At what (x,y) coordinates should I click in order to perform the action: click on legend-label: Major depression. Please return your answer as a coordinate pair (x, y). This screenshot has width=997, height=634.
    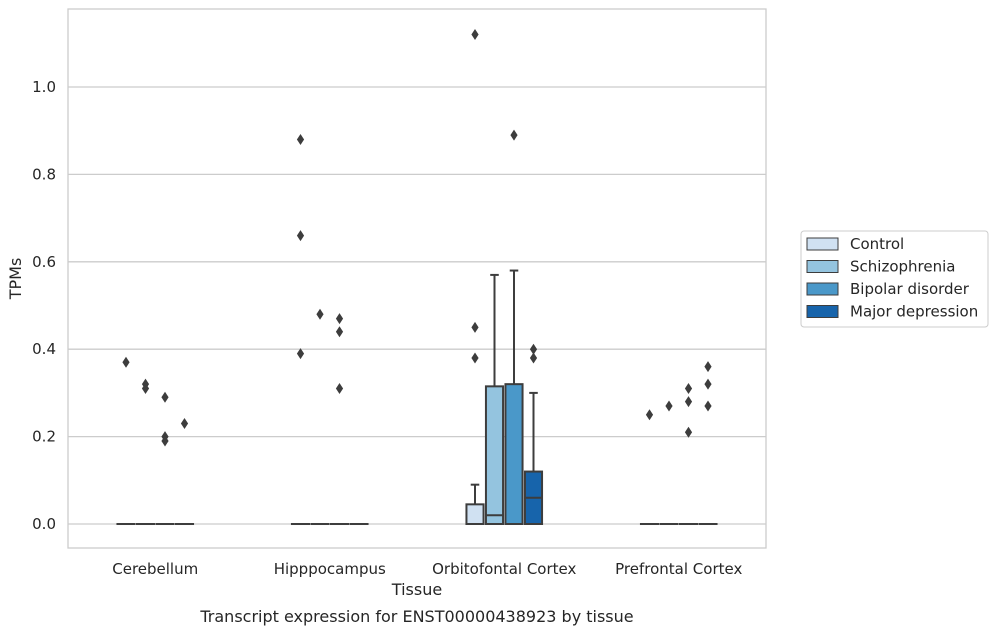
    Looking at the image, I should click on (914, 312).